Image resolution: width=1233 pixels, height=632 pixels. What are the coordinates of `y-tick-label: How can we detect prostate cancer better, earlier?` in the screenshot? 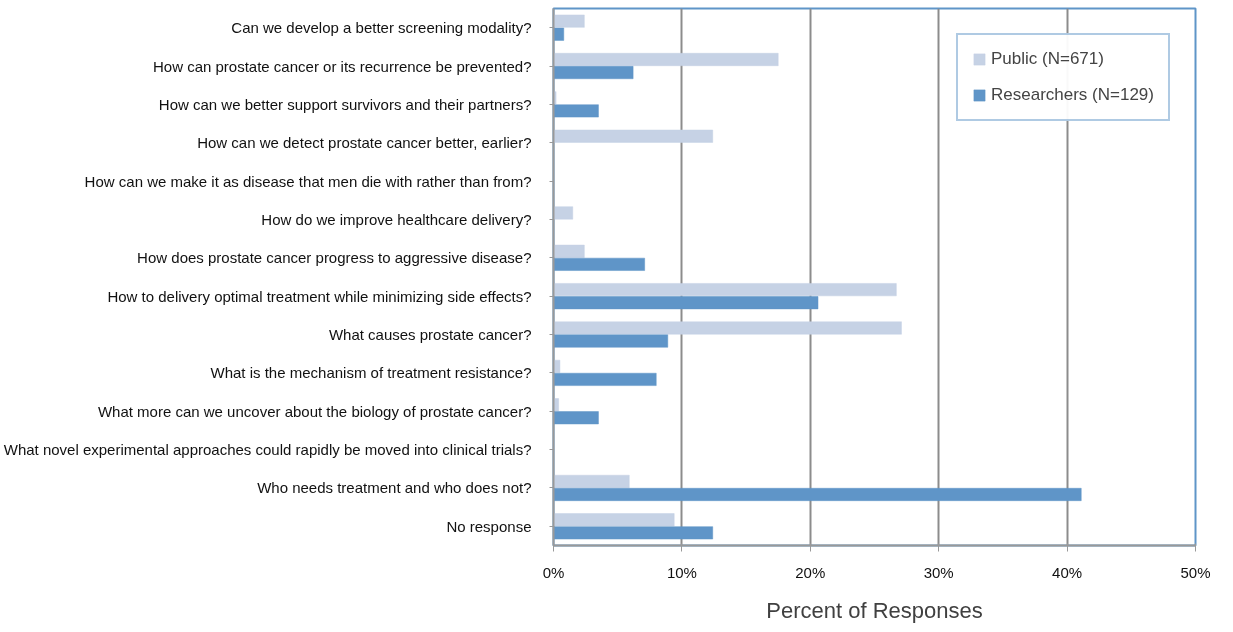 It's located at (364, 143).